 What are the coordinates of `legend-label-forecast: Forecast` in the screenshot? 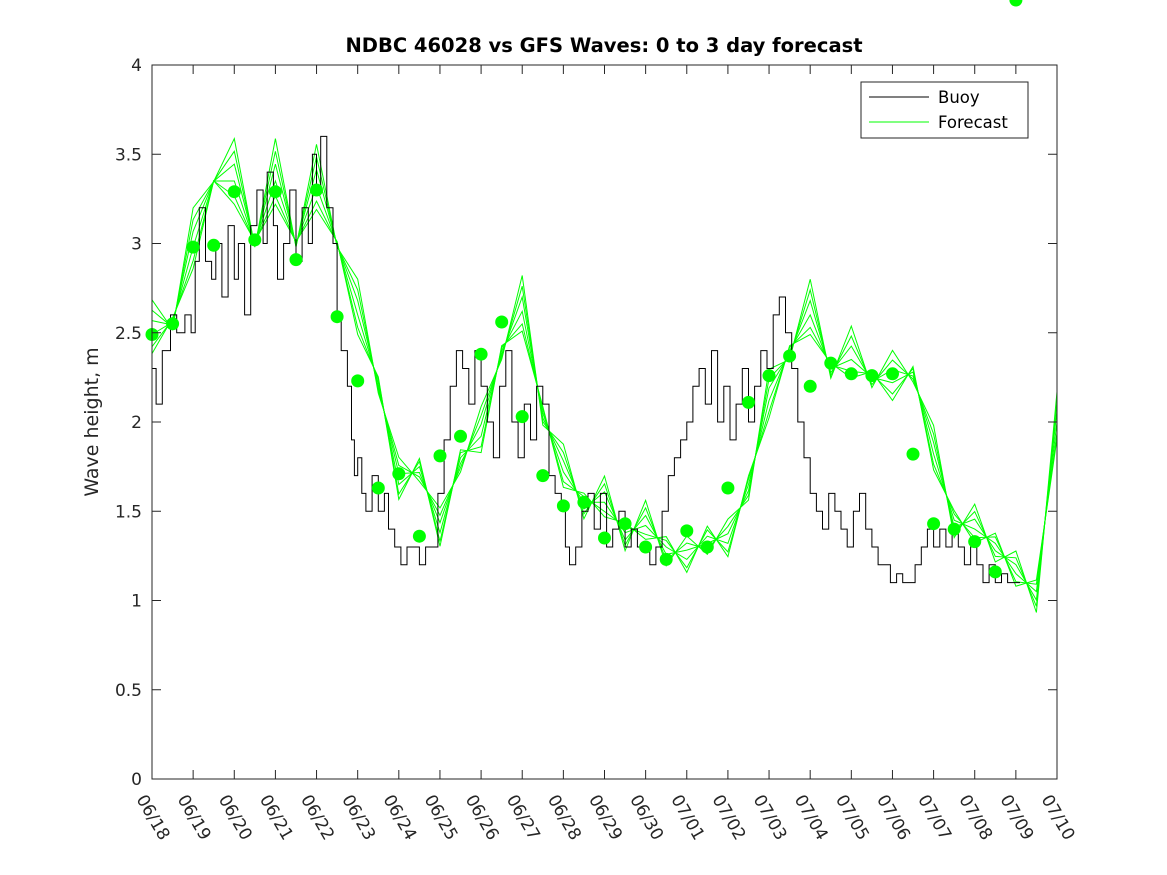 It's located at (973, 122).